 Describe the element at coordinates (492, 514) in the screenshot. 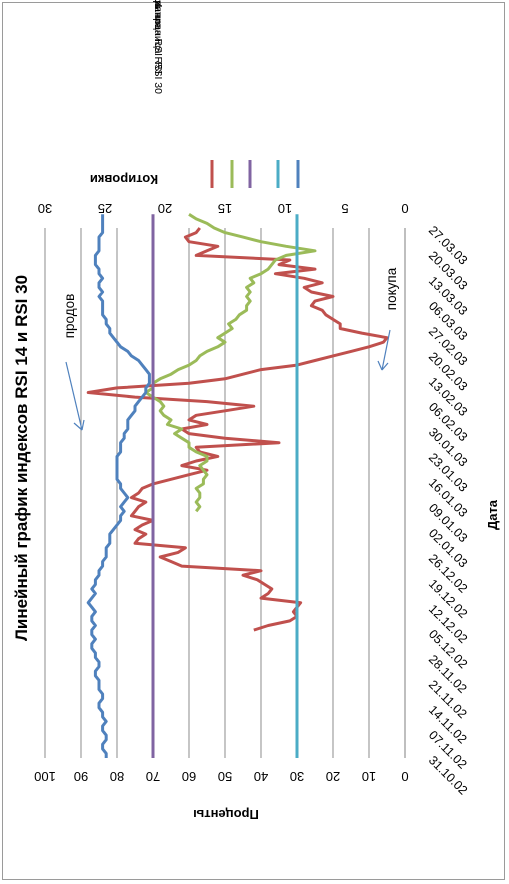

I see `x-axis-title: Дата` at that location.